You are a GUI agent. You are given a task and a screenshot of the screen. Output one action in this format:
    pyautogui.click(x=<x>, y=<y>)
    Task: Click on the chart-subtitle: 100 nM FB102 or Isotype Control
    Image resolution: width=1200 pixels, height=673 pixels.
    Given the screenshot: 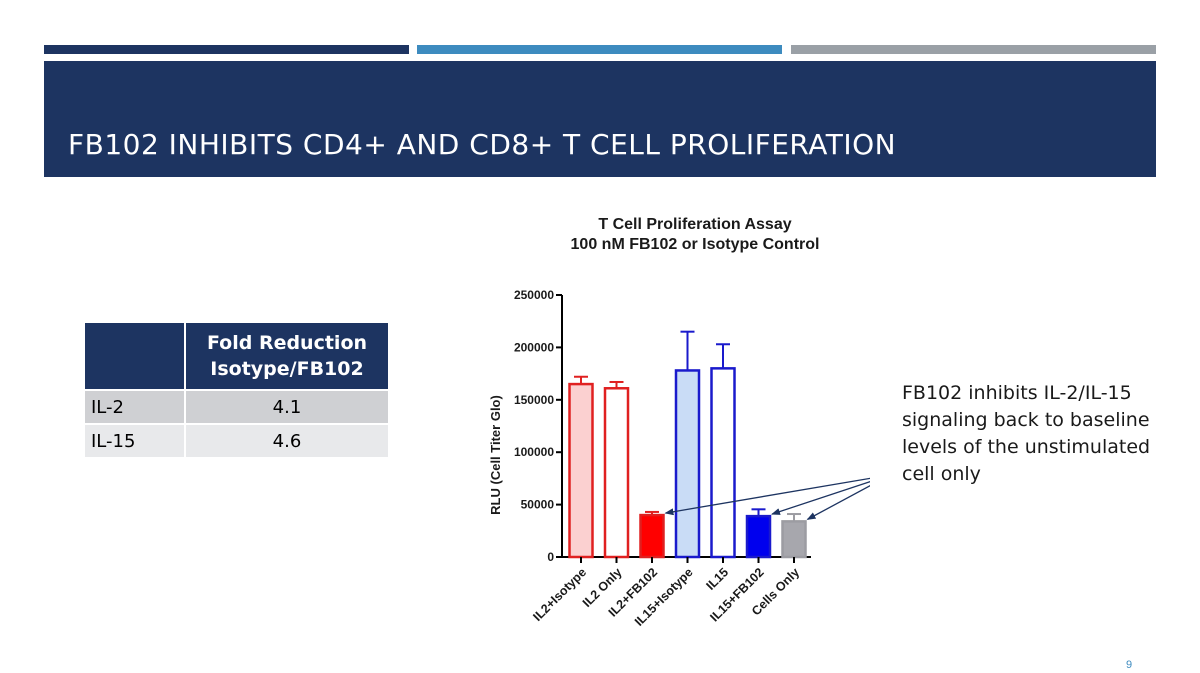 What is the action you would take?
    pyautogui.click(x=695, y=244)
    